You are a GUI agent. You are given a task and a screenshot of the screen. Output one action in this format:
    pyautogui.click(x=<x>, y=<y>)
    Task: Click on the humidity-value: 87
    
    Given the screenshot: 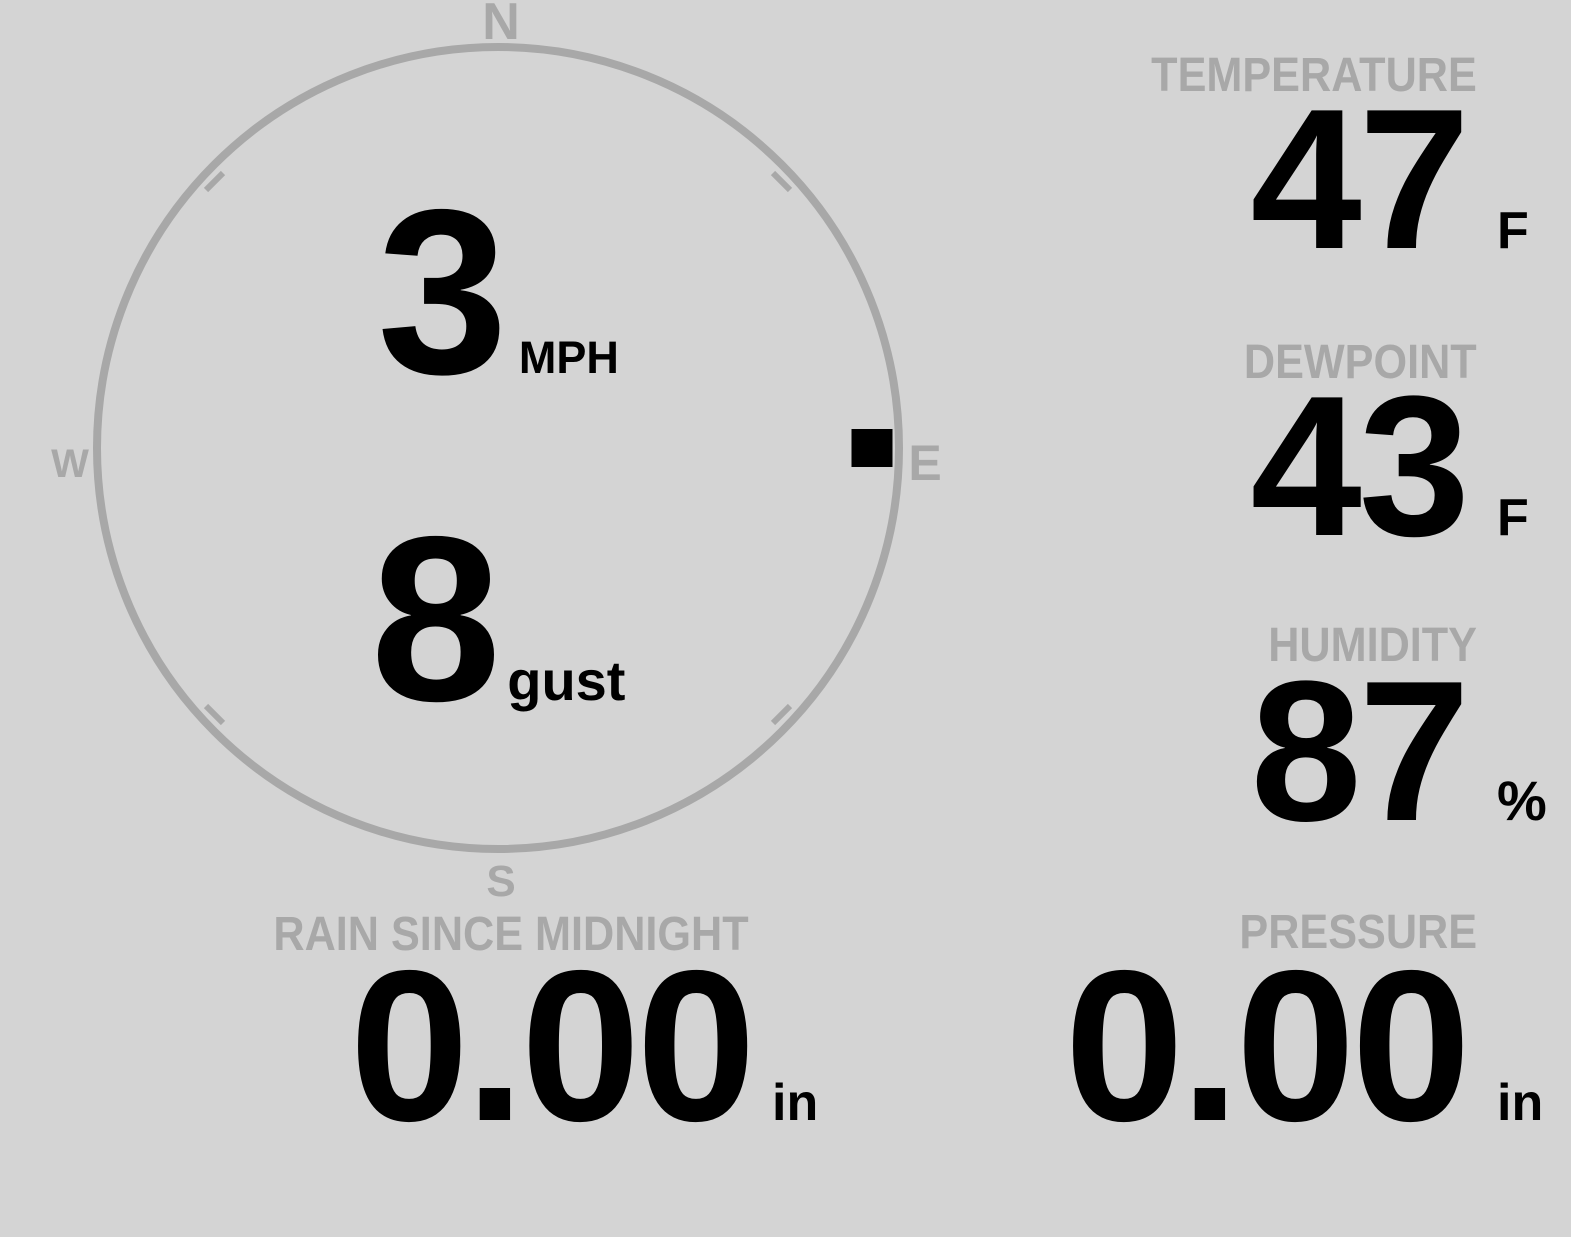 What is the action you would take?
    pyautogui.click(x=1360, y=751)
    